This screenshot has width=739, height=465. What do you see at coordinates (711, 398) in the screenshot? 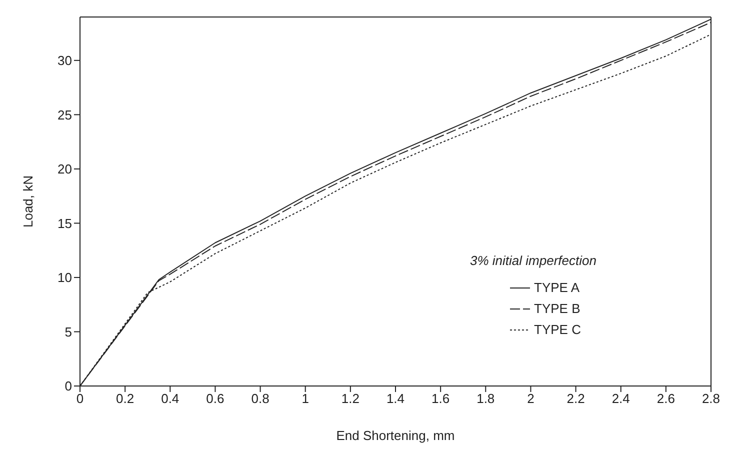
I see `x-tick-label: 2.8` at bounding box center [711, 398].